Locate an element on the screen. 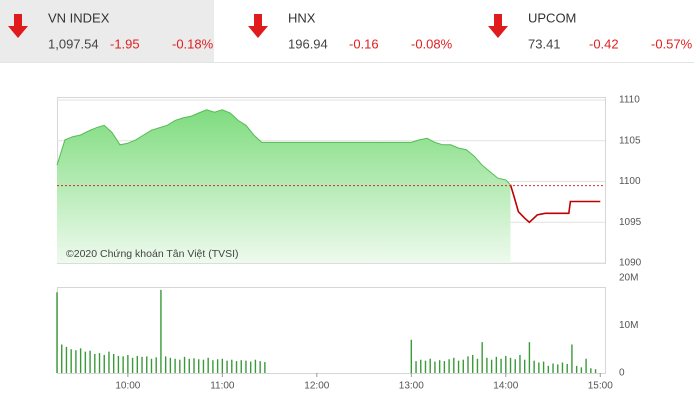  index-item: HNX 196.94 -0.16 -0.08% is located at coordinates (370, 30).